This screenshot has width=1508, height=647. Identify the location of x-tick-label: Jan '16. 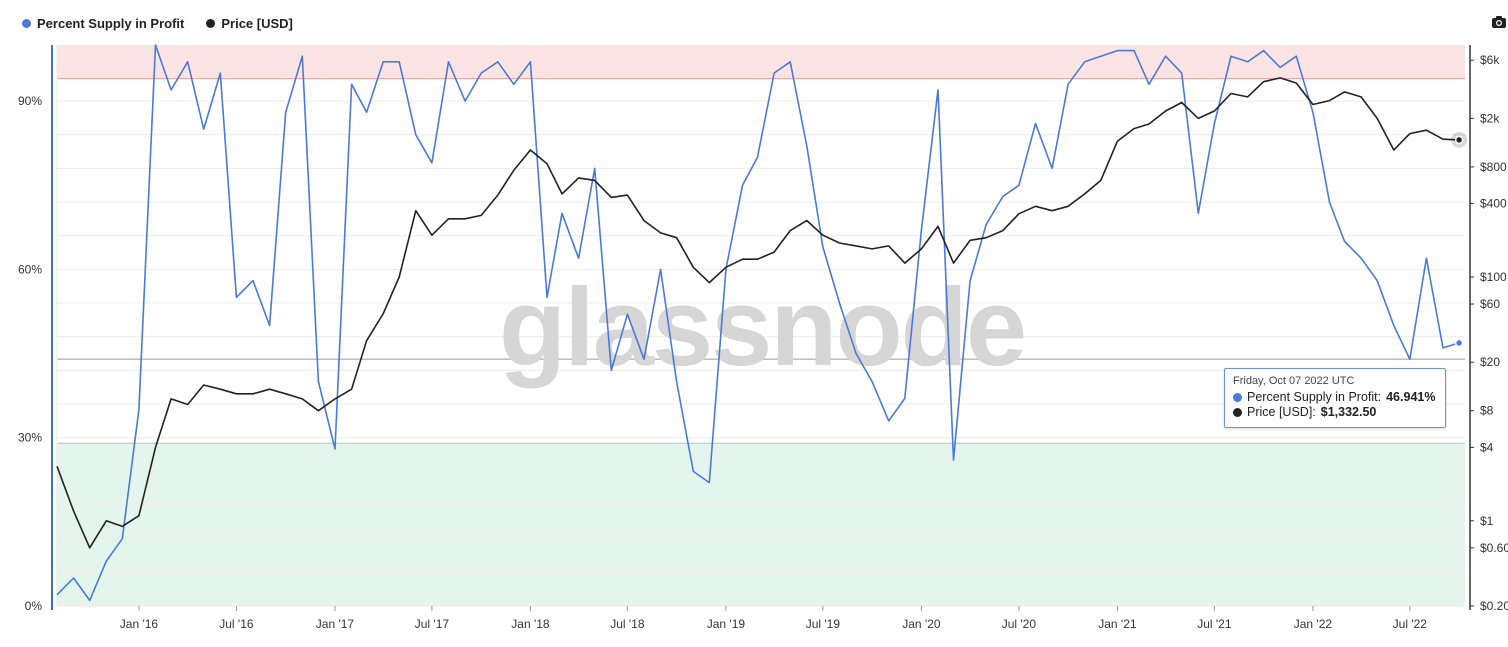
(139, 624).